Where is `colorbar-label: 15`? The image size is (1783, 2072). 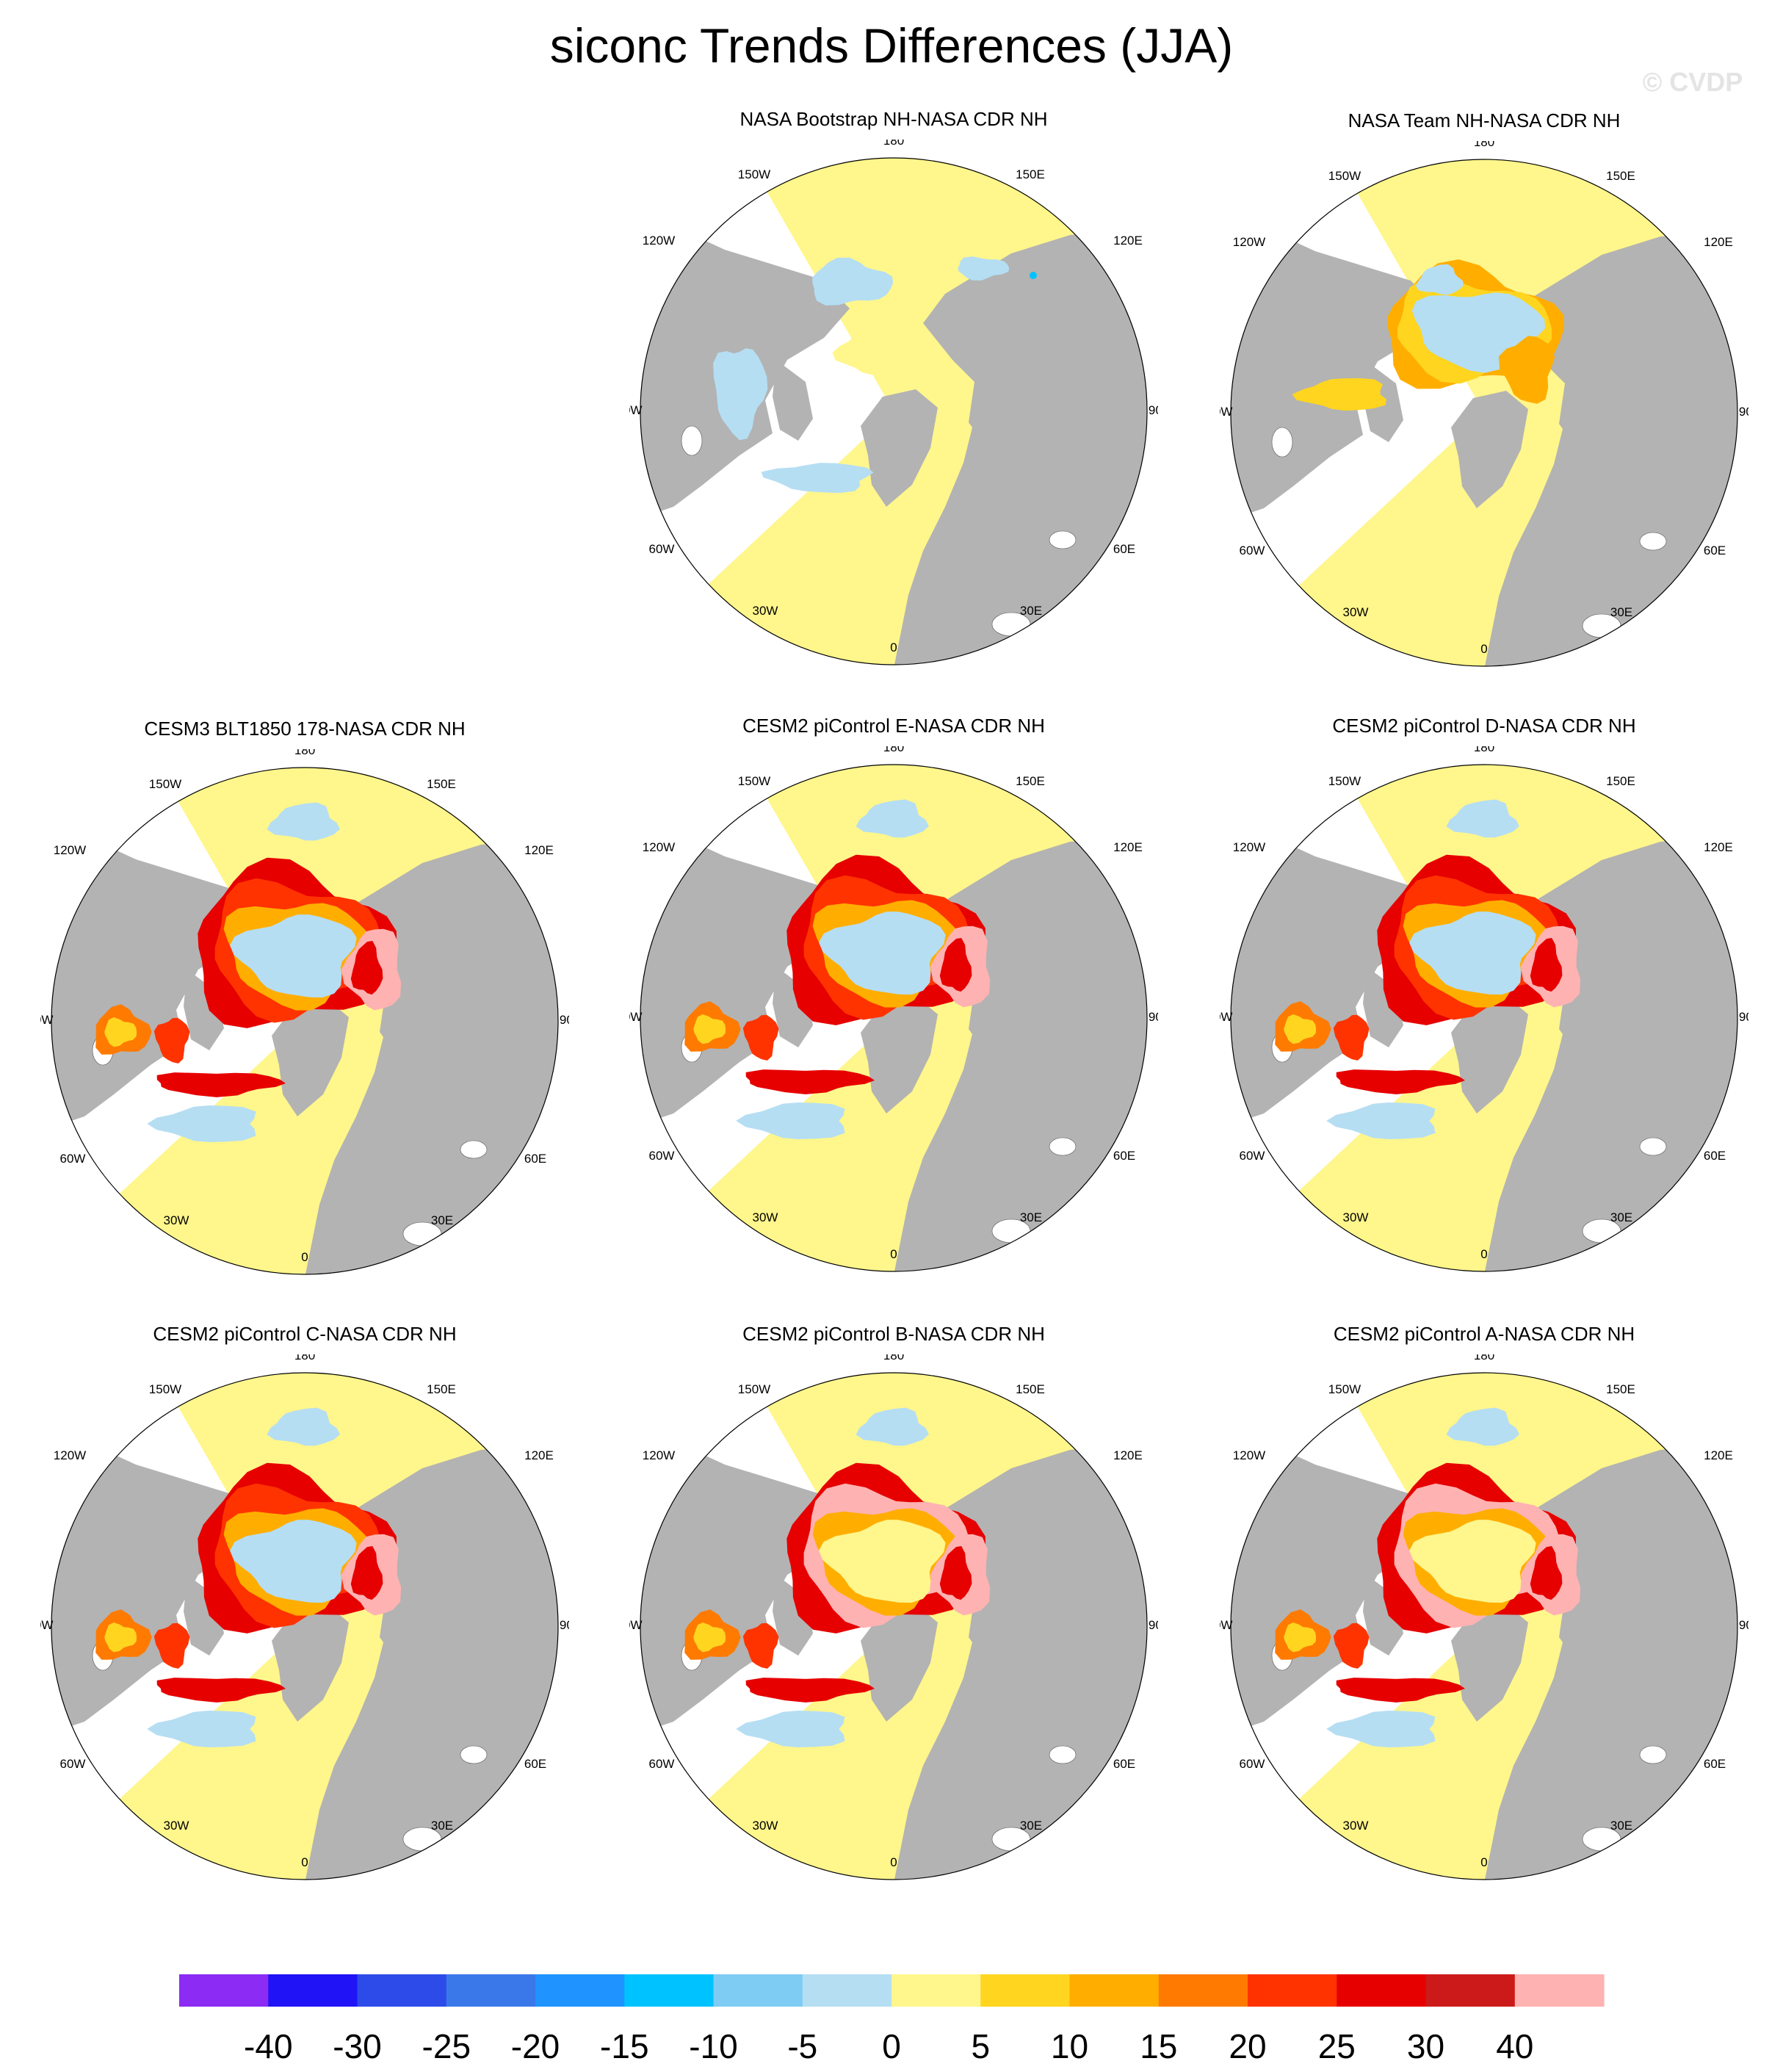 colorbar-label: 15 is located at coordinates (1158, 2046).